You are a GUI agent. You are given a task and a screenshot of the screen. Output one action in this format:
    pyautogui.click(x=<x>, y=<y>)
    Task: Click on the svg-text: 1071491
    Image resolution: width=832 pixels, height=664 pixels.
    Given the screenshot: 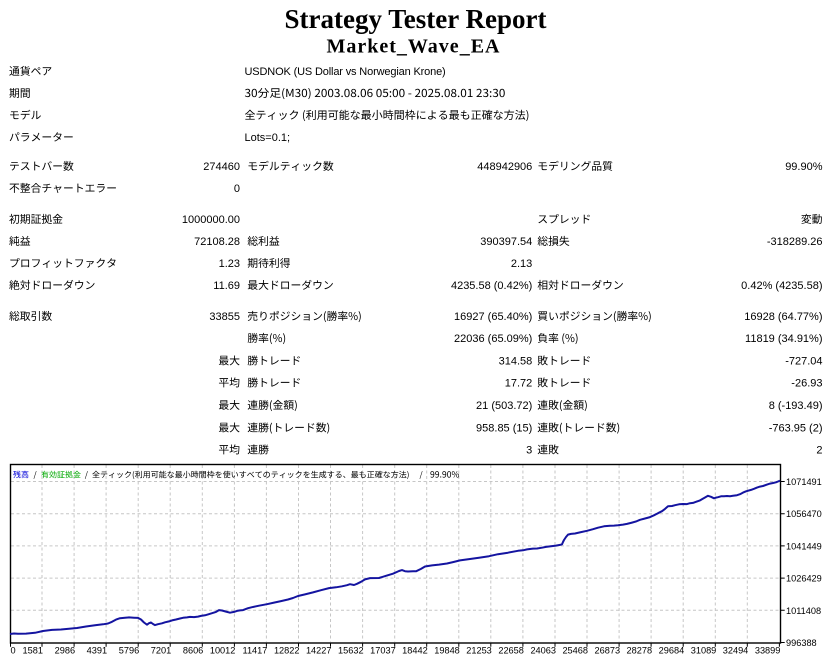 What is the action you would take?
    pyautogui.click(x=804, y=482)
    